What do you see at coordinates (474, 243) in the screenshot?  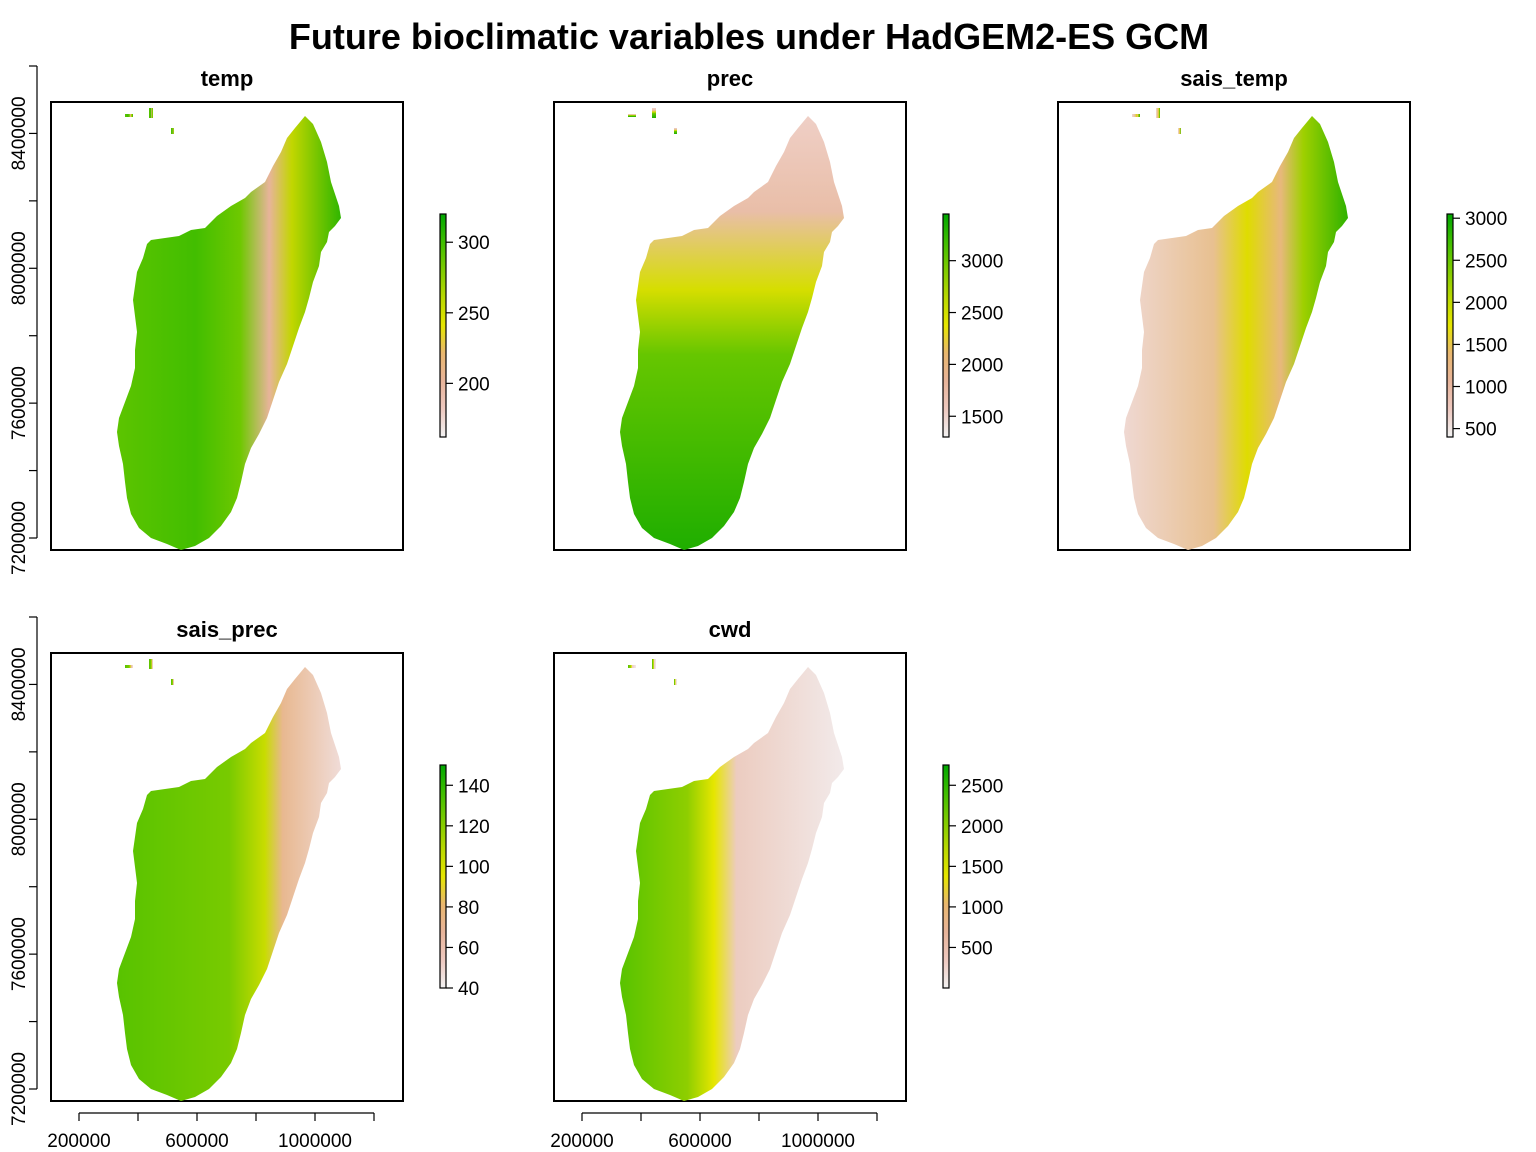 I see `legend-label-temp: 300` at bounding box center [474, 243].